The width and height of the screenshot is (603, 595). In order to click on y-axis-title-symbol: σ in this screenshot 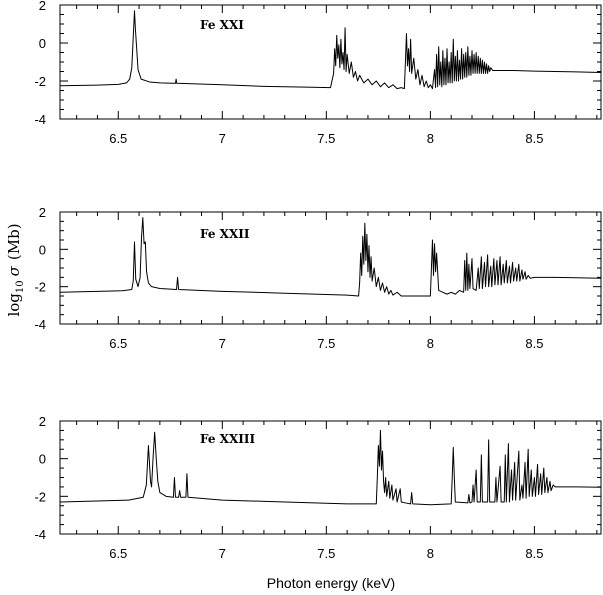, I will do `click(14, 270)`.